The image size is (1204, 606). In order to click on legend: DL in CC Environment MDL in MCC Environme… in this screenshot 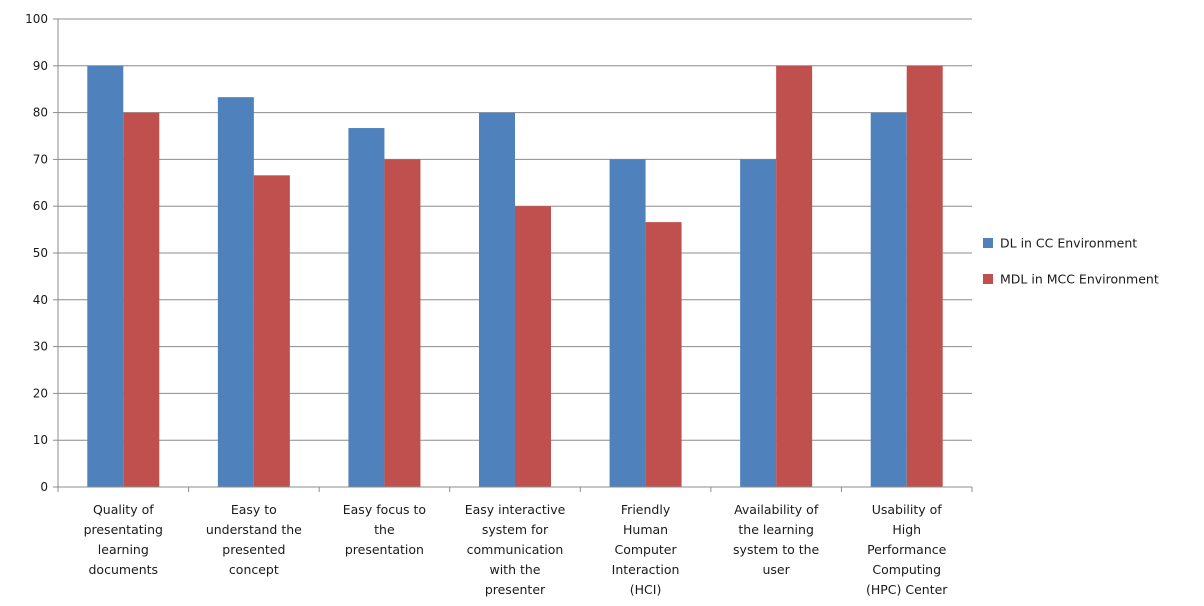, I will do `click(1071, 261)`.